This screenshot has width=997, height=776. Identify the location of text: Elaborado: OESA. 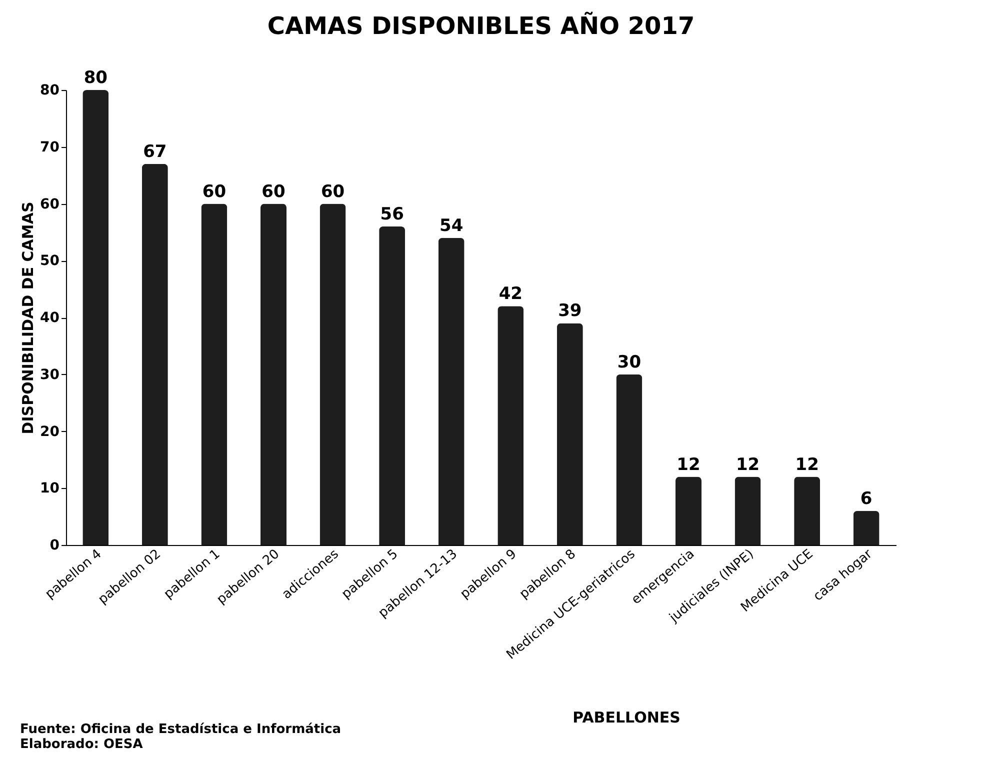
(82, 744).